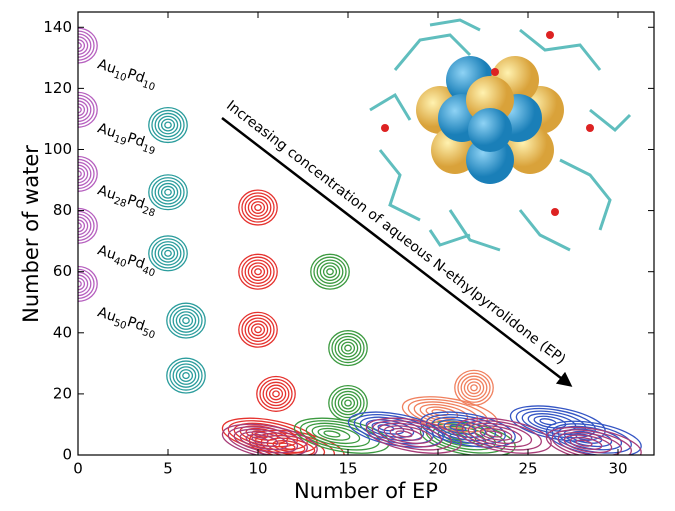  What do you see at coordinates (347, 469) in the screenshot?
I see `x-tick-label: 15` at bounding box center [347, 469].